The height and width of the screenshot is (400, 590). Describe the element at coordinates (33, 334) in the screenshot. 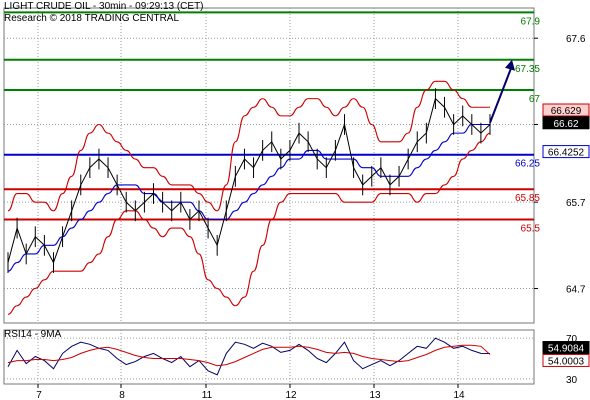

I see `rsi-panel-title: RSI14 - 9MA` at that location.